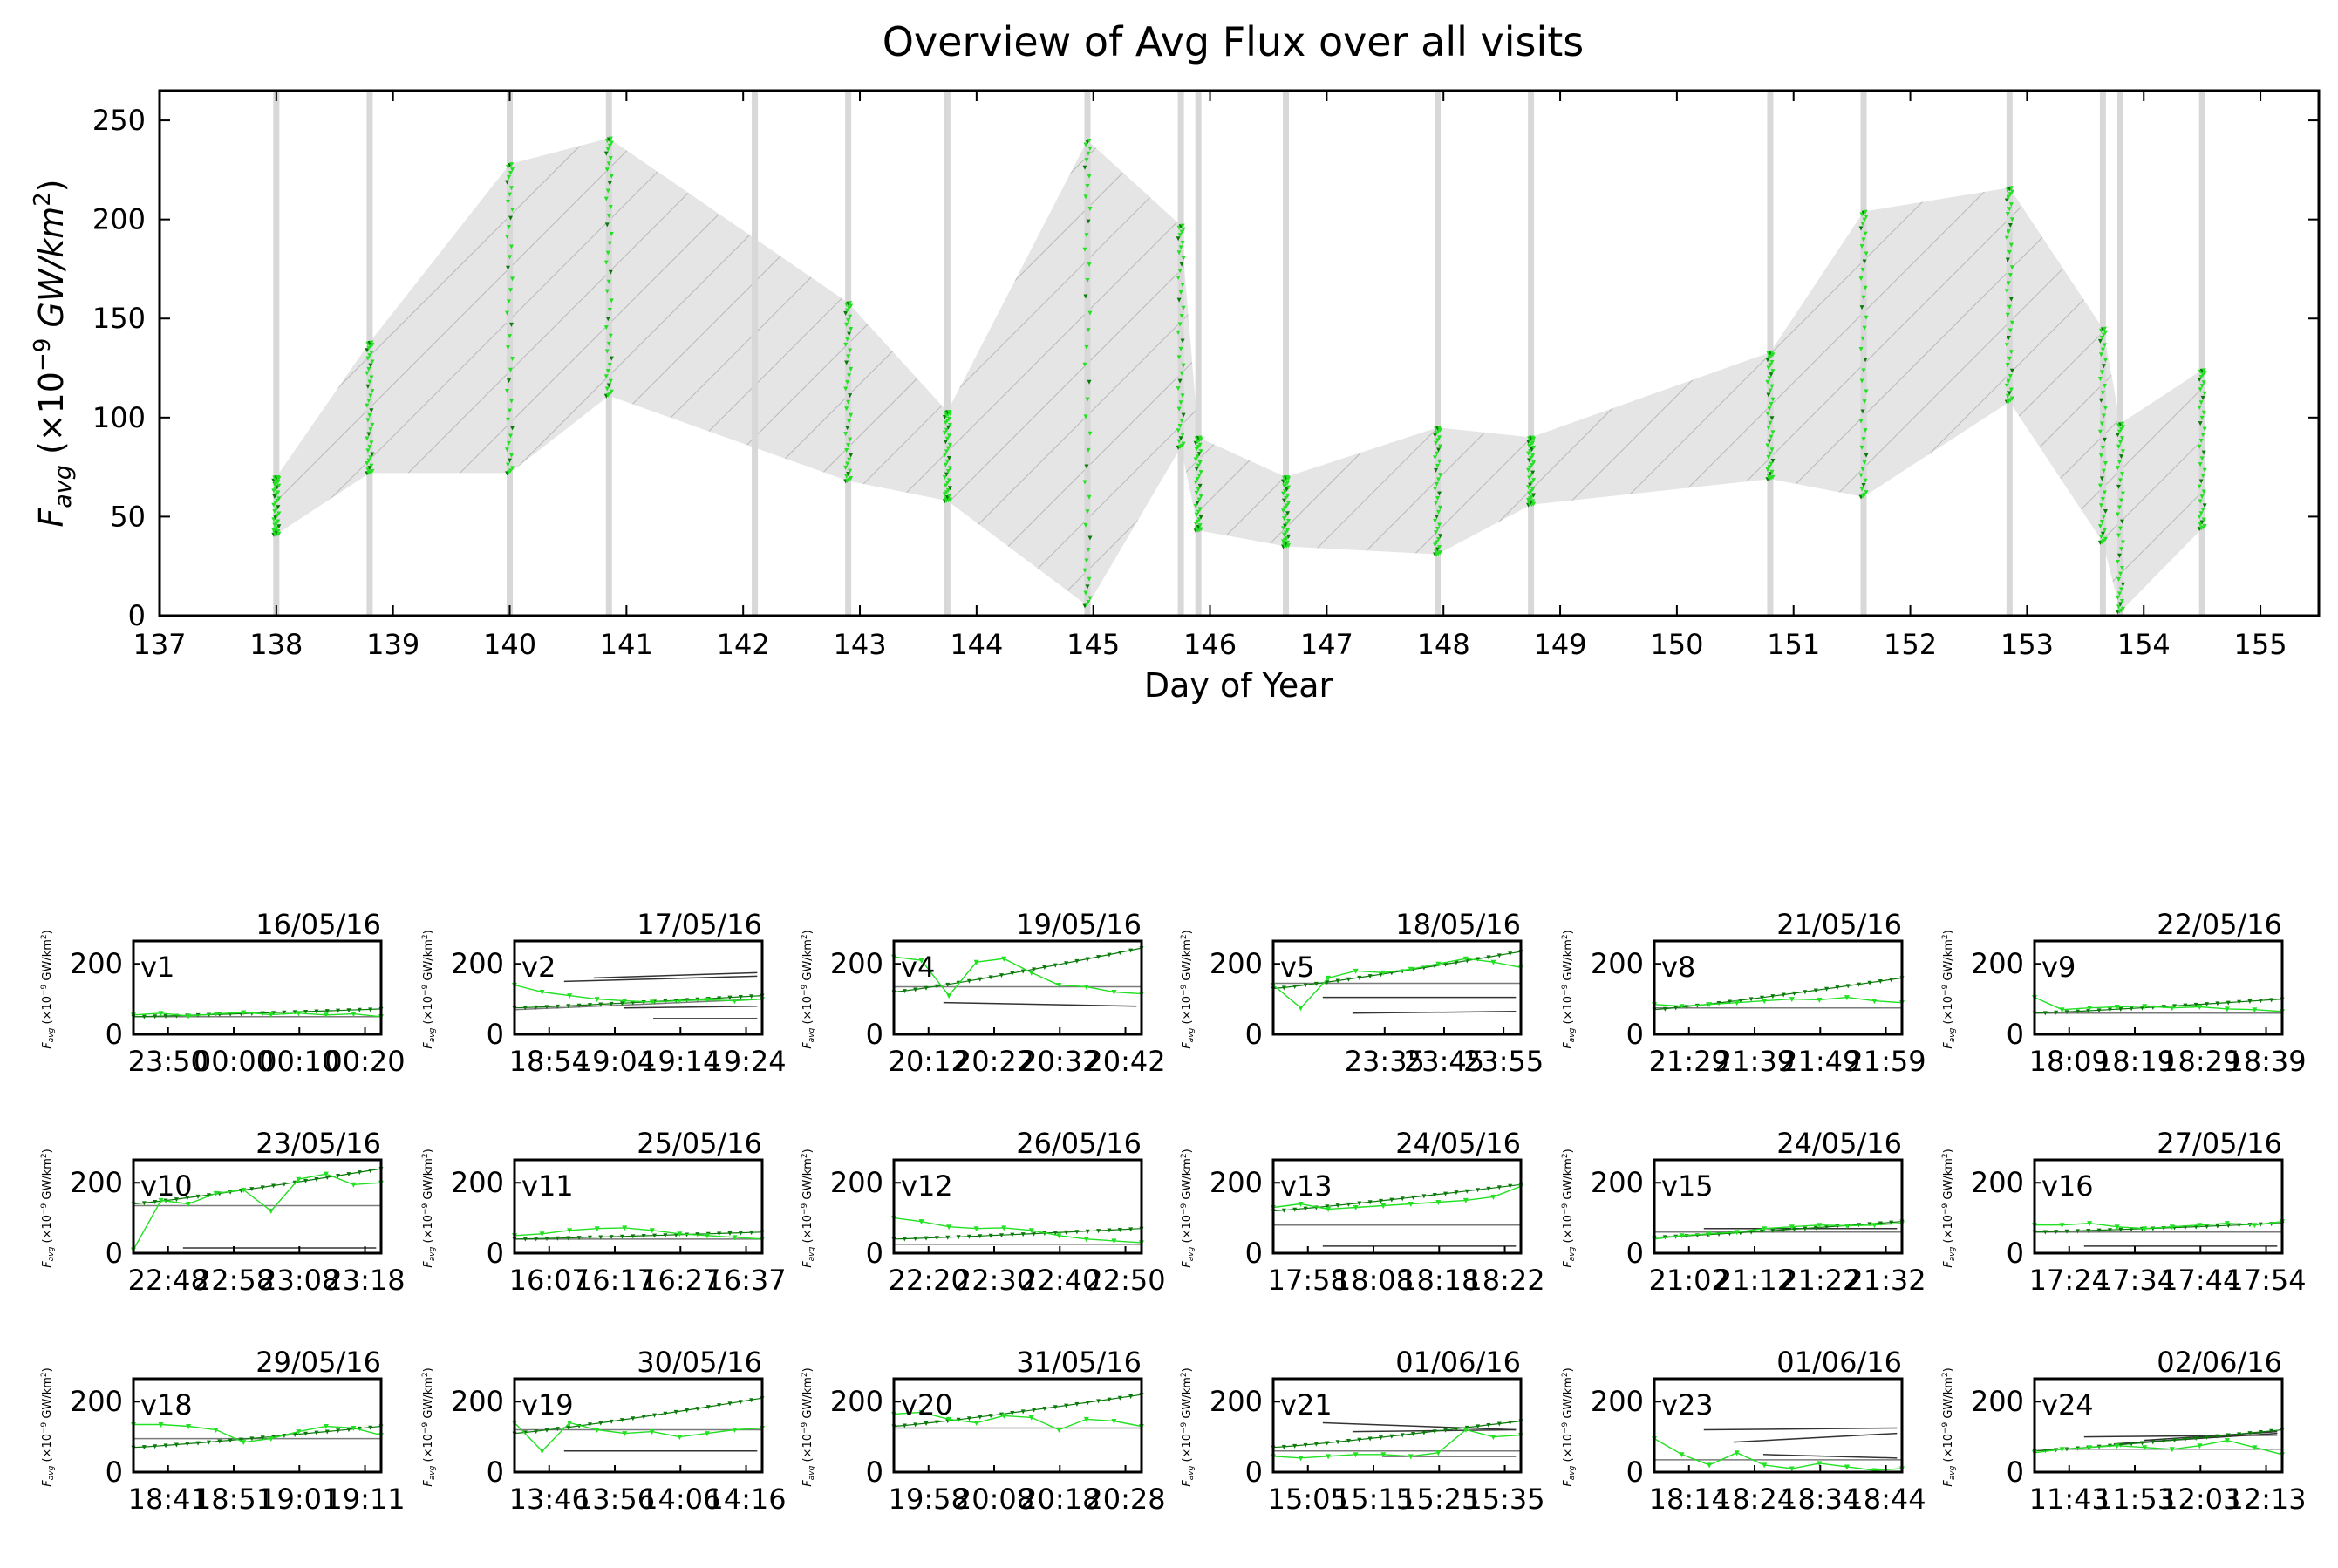 The height and width of the screenshot is (1568, 2338). Describe the element at coordinates (549, 1061) in the screenshot. I see `panel-x-tick-label-0: 18:54` at that location.